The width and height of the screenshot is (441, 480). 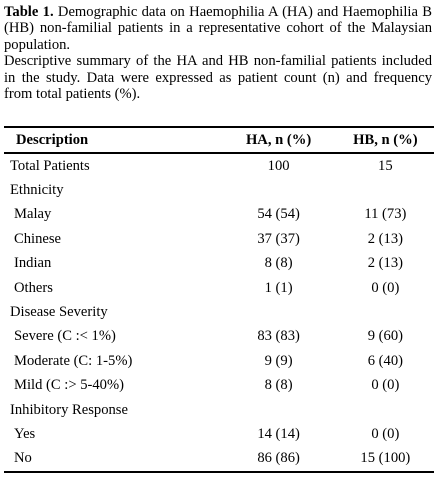 I want to click on section-heading: Inhibitory Response, so click(x=69, y=409).